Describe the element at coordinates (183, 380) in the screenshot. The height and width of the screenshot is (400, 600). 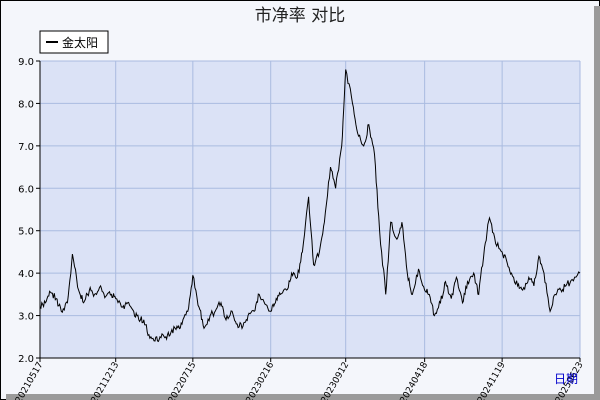
I see `x-tick-label: 20220715` at that location.